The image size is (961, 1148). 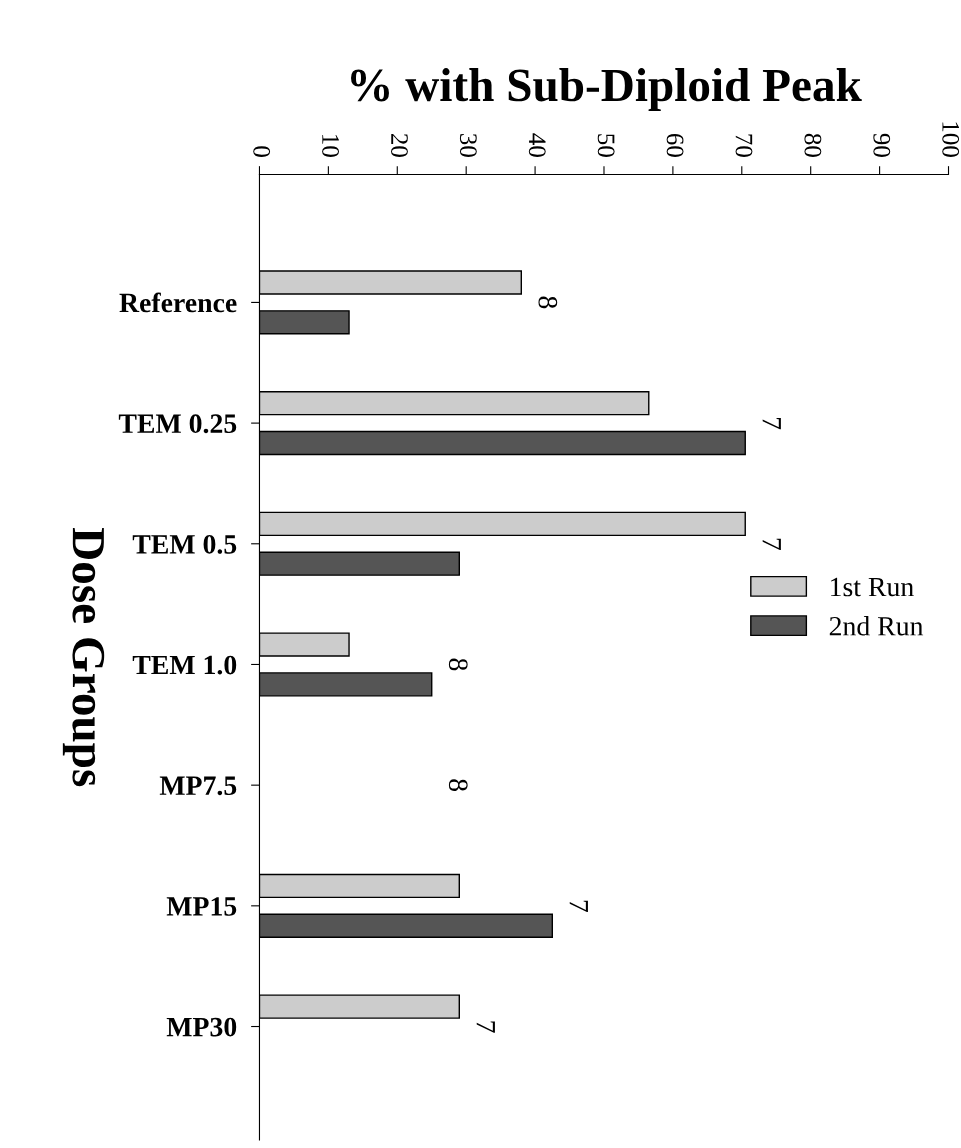 I want to click on y-tick-label: TEM 1.0, so click(x=184, y=665).